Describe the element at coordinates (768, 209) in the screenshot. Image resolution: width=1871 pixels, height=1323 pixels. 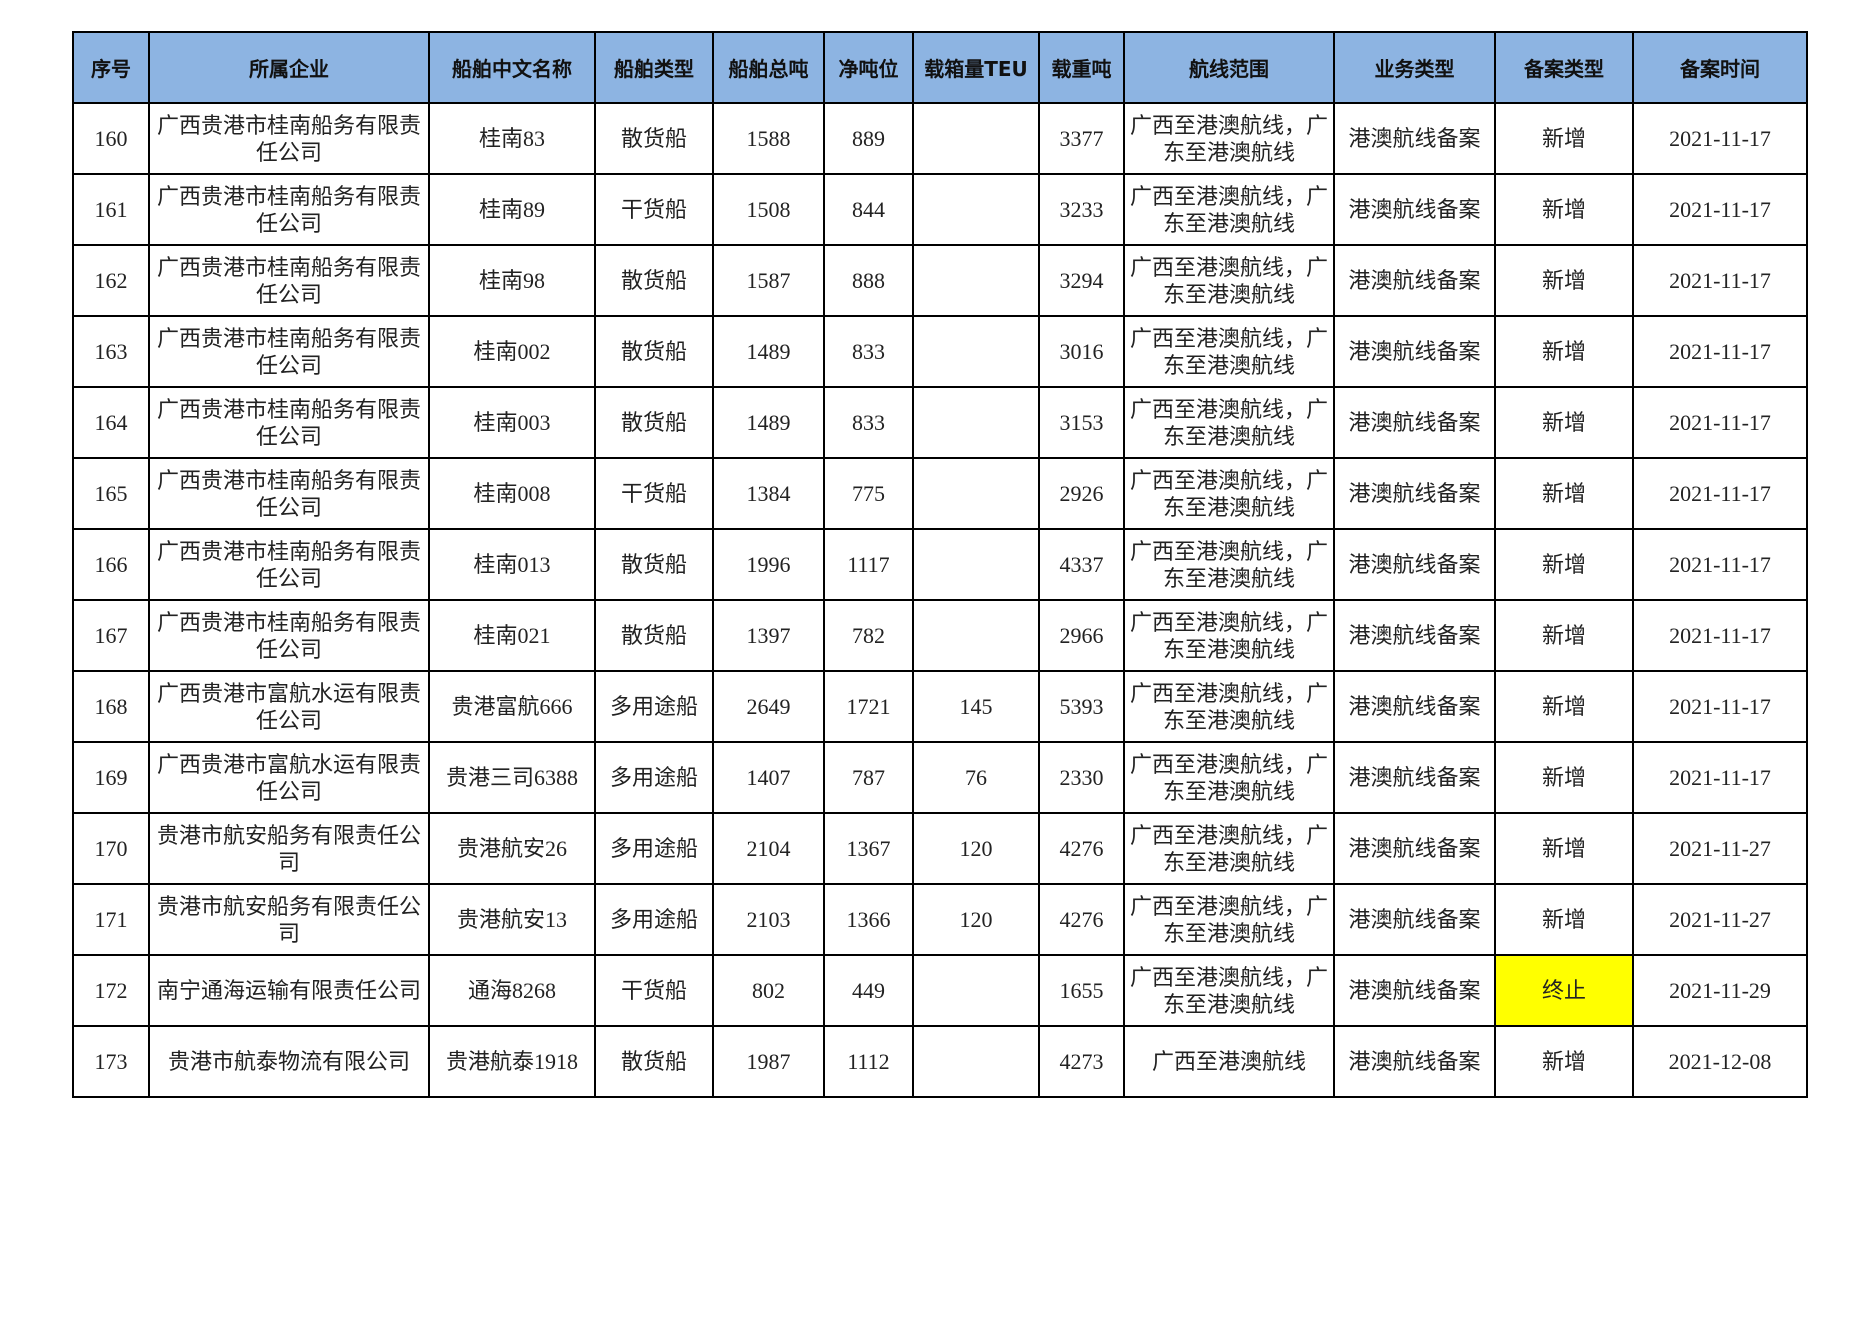
I see `cell-gross-tonnage: 1508` at that location.